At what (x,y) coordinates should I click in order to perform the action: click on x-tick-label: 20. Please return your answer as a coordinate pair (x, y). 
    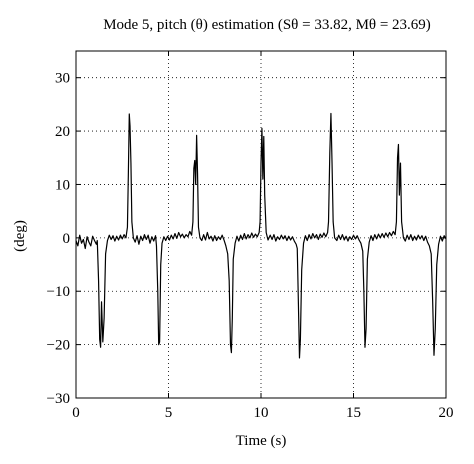
    Looking at the image, I should click on (446, 413).